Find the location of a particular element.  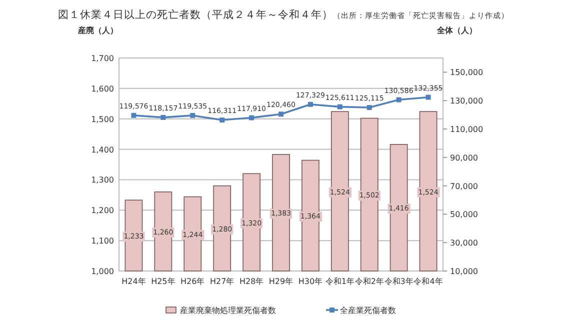

x-tick-label: H24年 is located at coordinates (134, 281).